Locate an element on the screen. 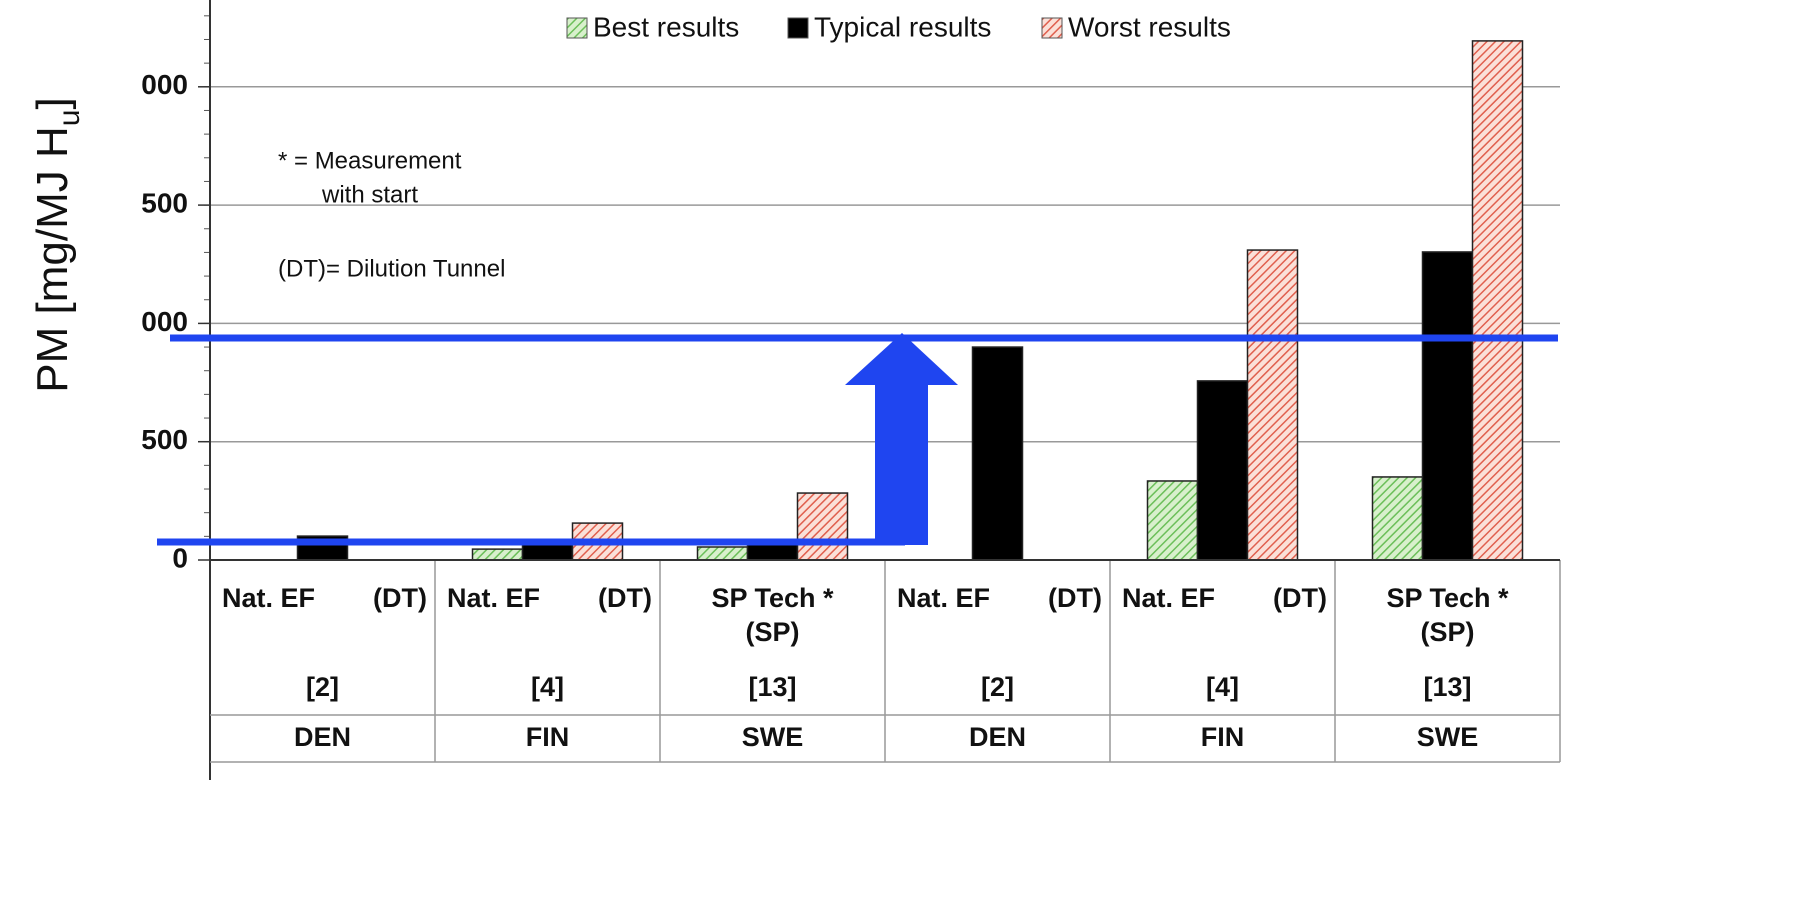  annotation: with start is located at coordinates (369, 194).